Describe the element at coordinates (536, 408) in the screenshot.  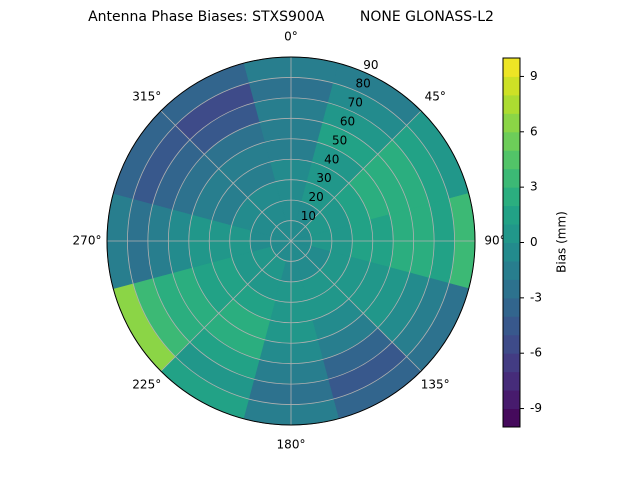
I see `colorbar-tick-label: -9` at that location.